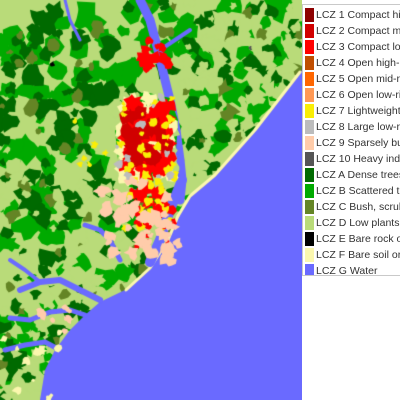 The height and width of the screenshot is (400, 400). I want to click on legend-item: LCZ G Water, so click(351, 269).